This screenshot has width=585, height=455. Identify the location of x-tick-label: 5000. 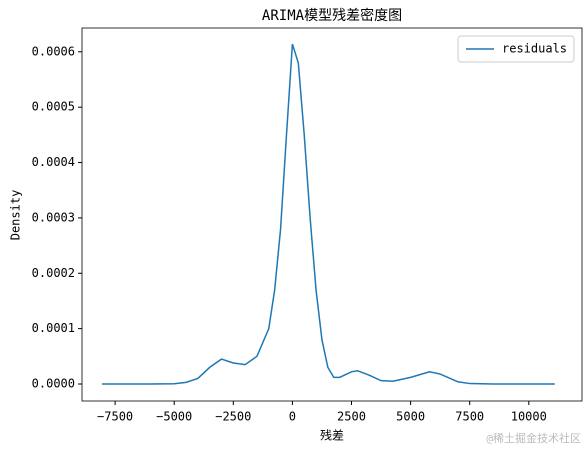
(410, 417).